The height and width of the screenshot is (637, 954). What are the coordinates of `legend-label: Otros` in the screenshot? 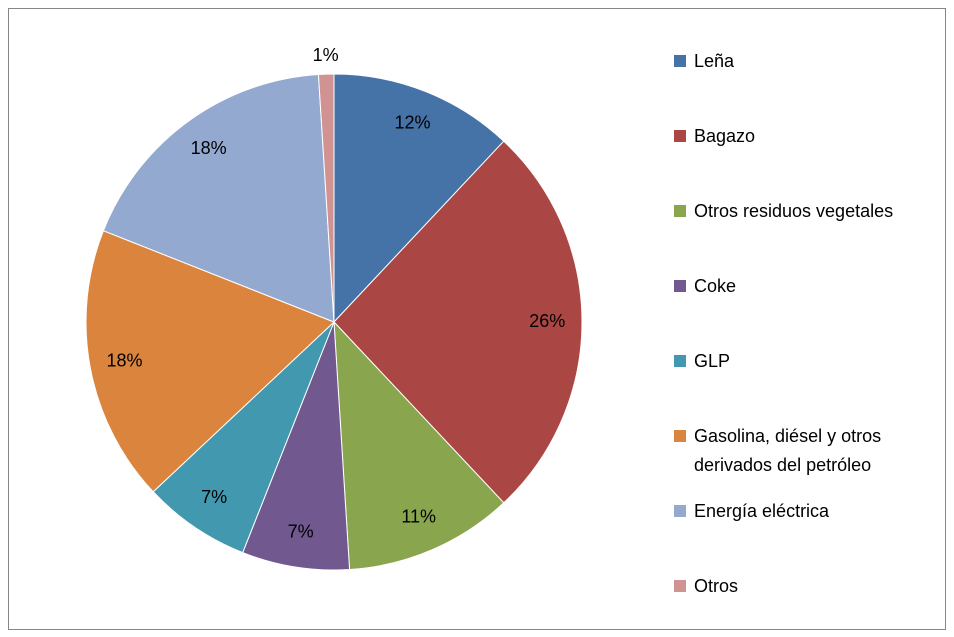 It's located at (716, 586).